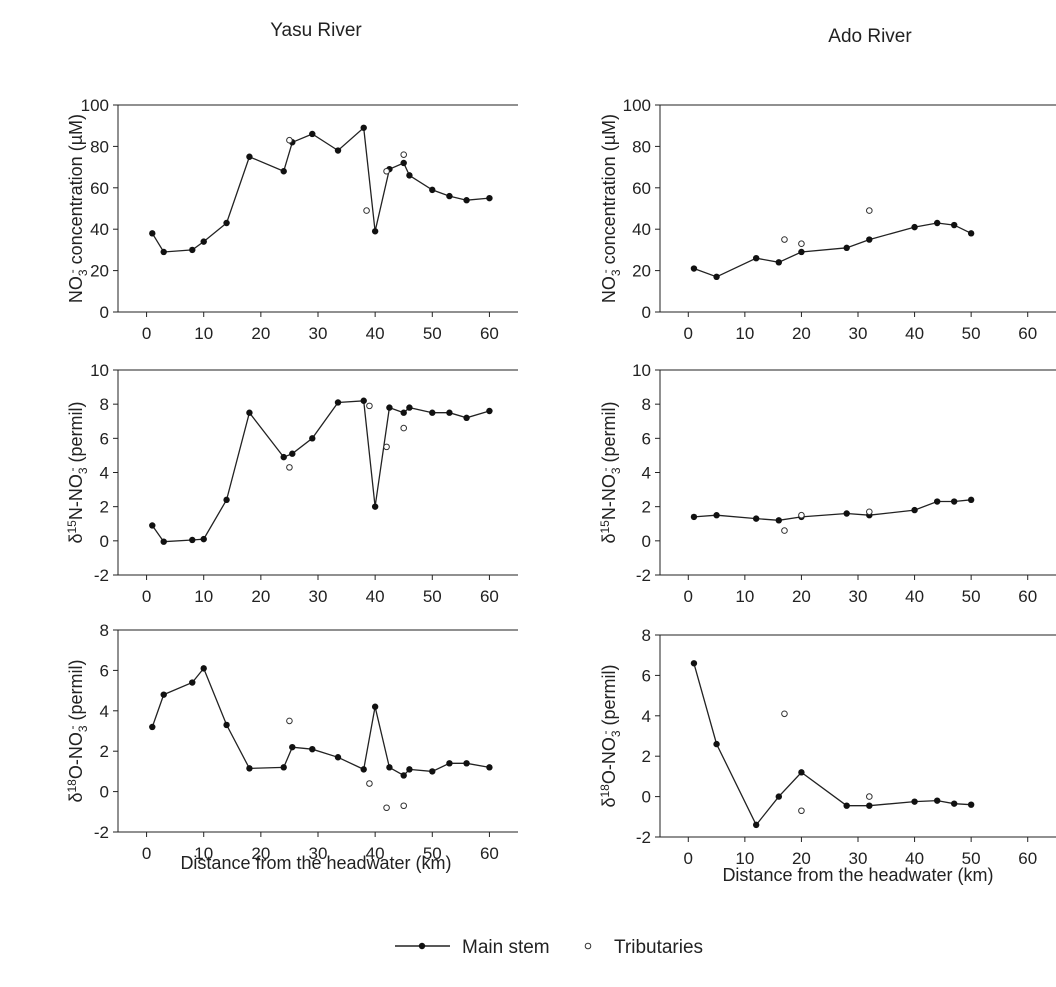 This screenshot has height=987, width=1056. Describe the element at coordinates (320, 722) in the screenshot. I see `main-stem-line` at that location.